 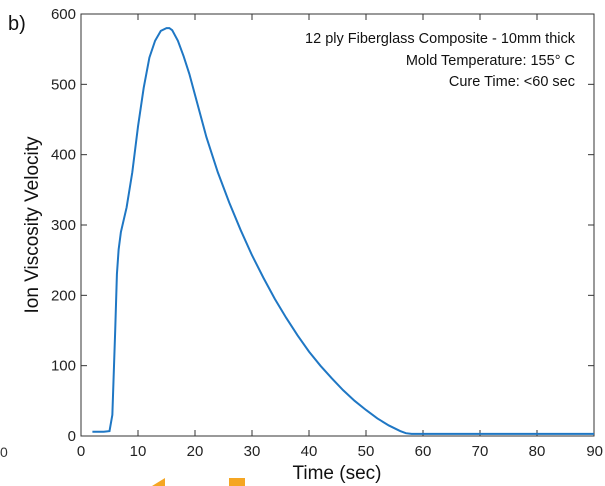 I want to click on annotation-material: 12 ply Fiberglass Composite - 10mm thick, so click(x=440, y=39).